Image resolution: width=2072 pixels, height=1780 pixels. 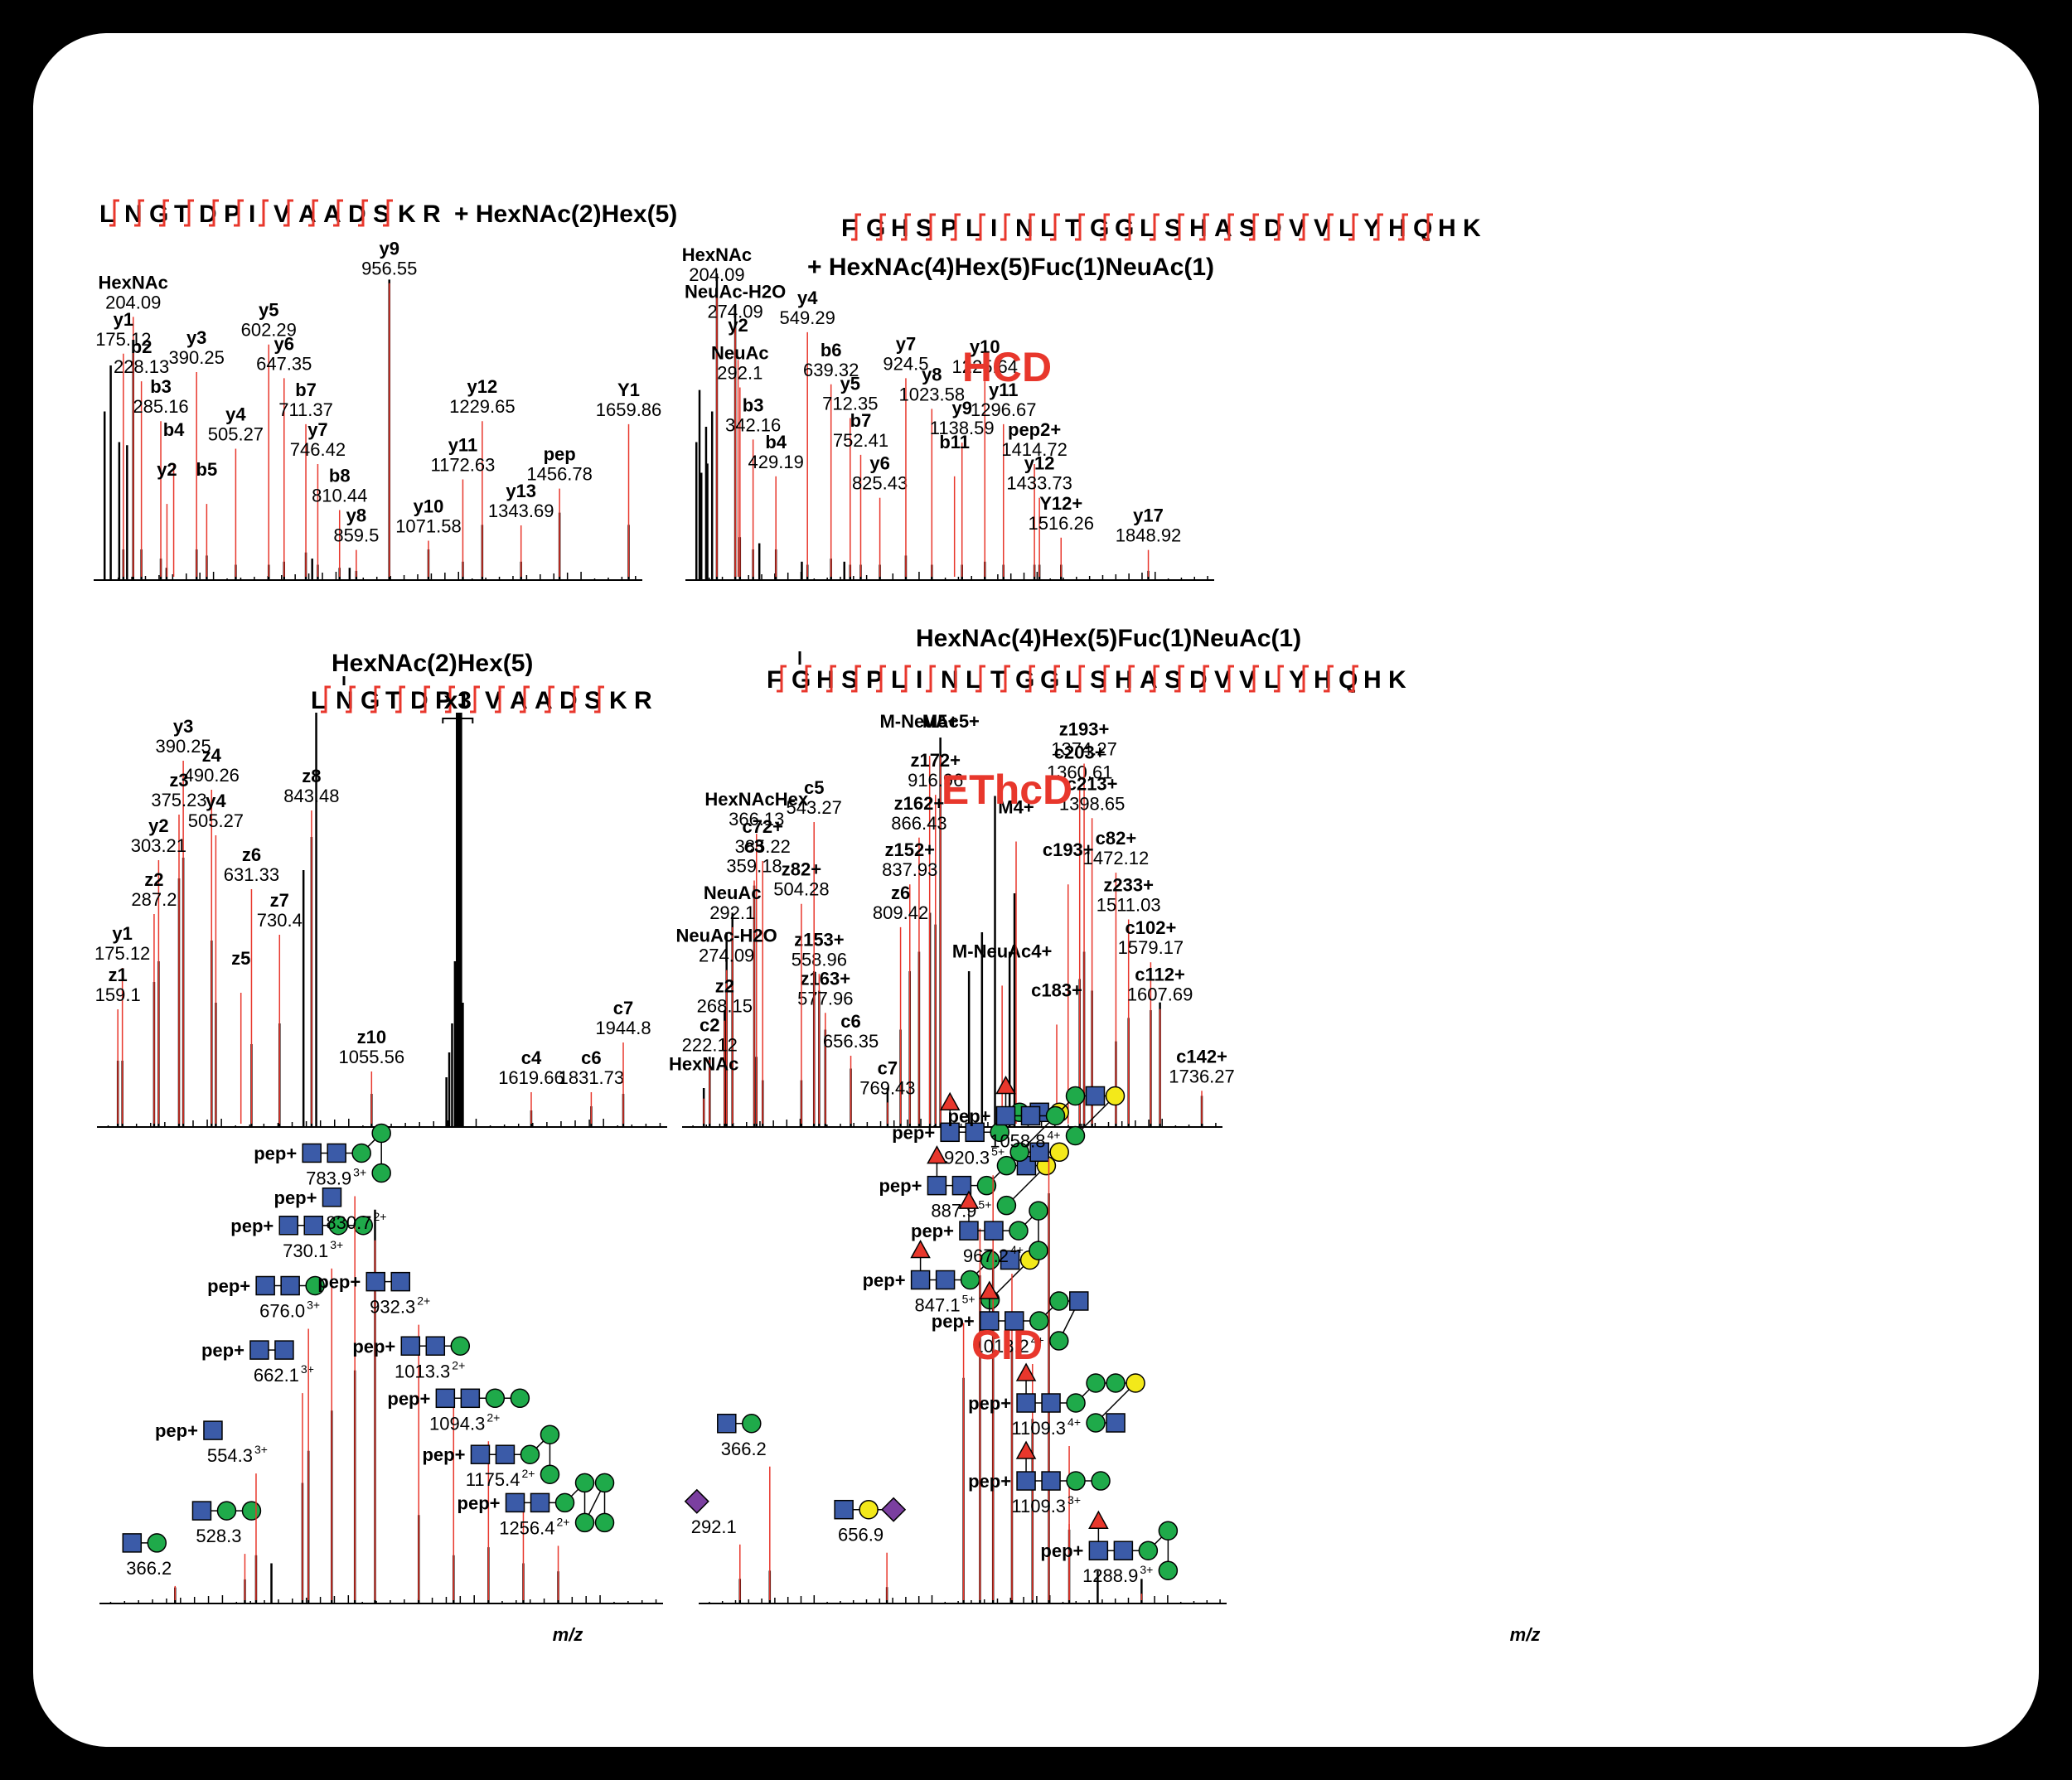 What do you see at coordinates (568, 700) in the screenshot?
I see `sequence-residue: D` at bounding box center [568, 700].